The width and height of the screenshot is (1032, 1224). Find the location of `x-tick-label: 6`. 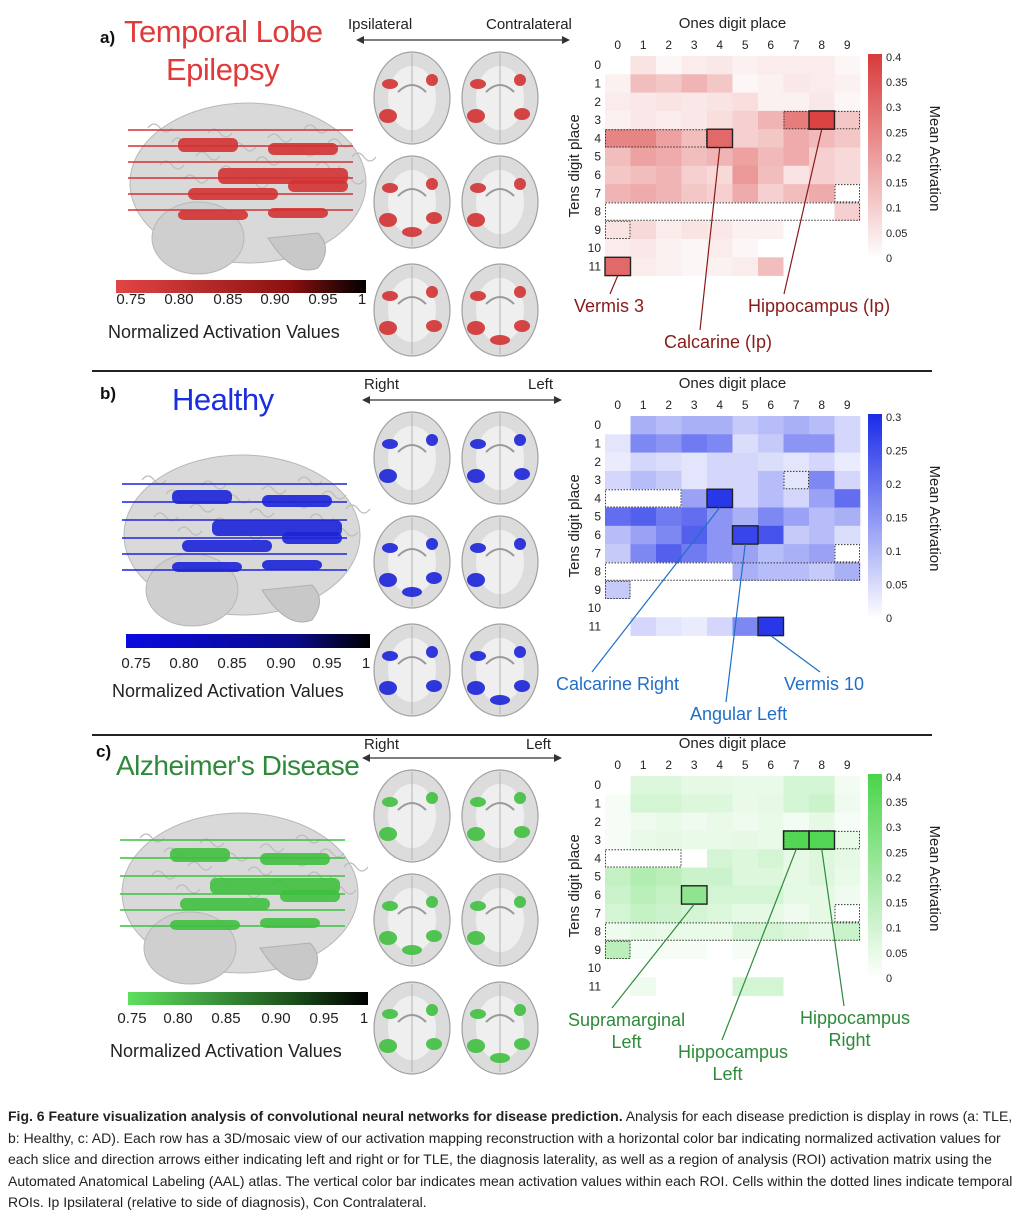

x-tick-label: 6 is located at coordinates (770, 405).